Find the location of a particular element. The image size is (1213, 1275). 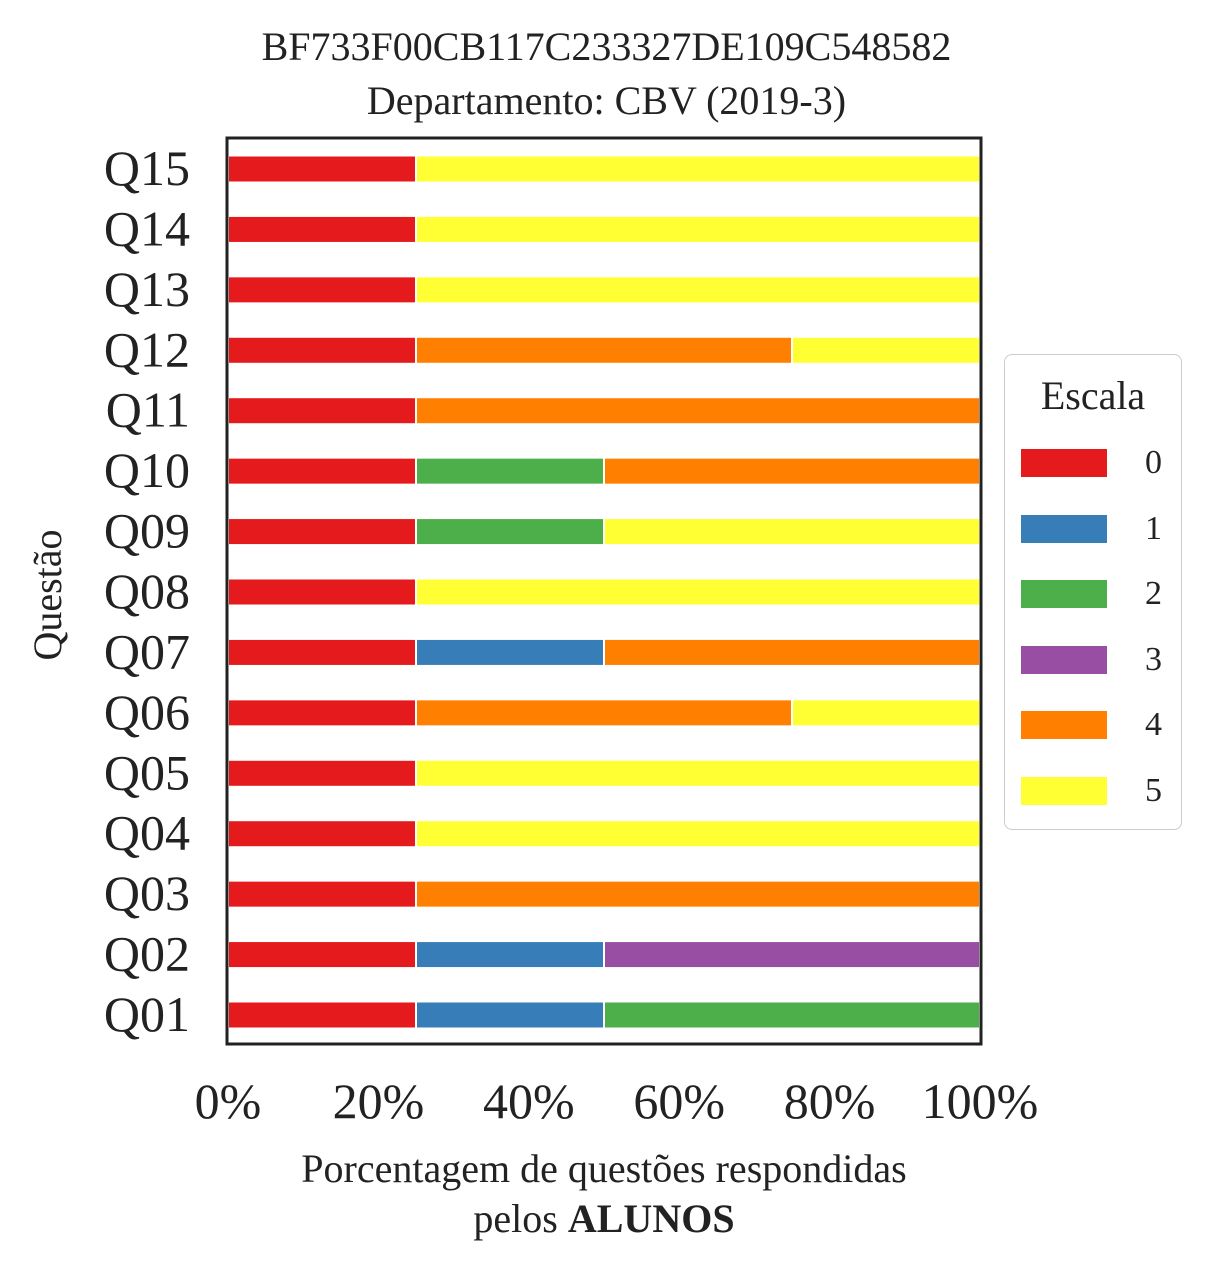

x-axis-label-line1: Porcentagem de questões respondidas is located at coordinates (604, 1168).